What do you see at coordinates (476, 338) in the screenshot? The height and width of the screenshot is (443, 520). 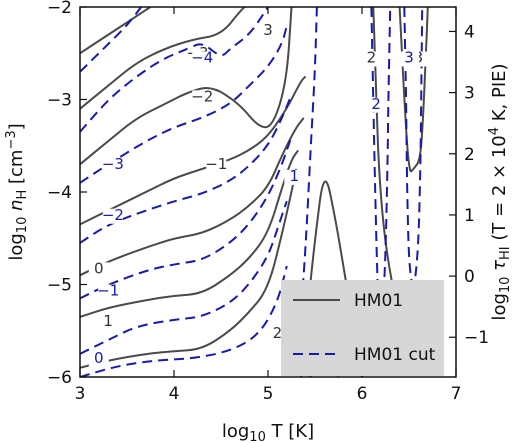 I see `y2-tick-label: −1` at bounding box center [476, 338].